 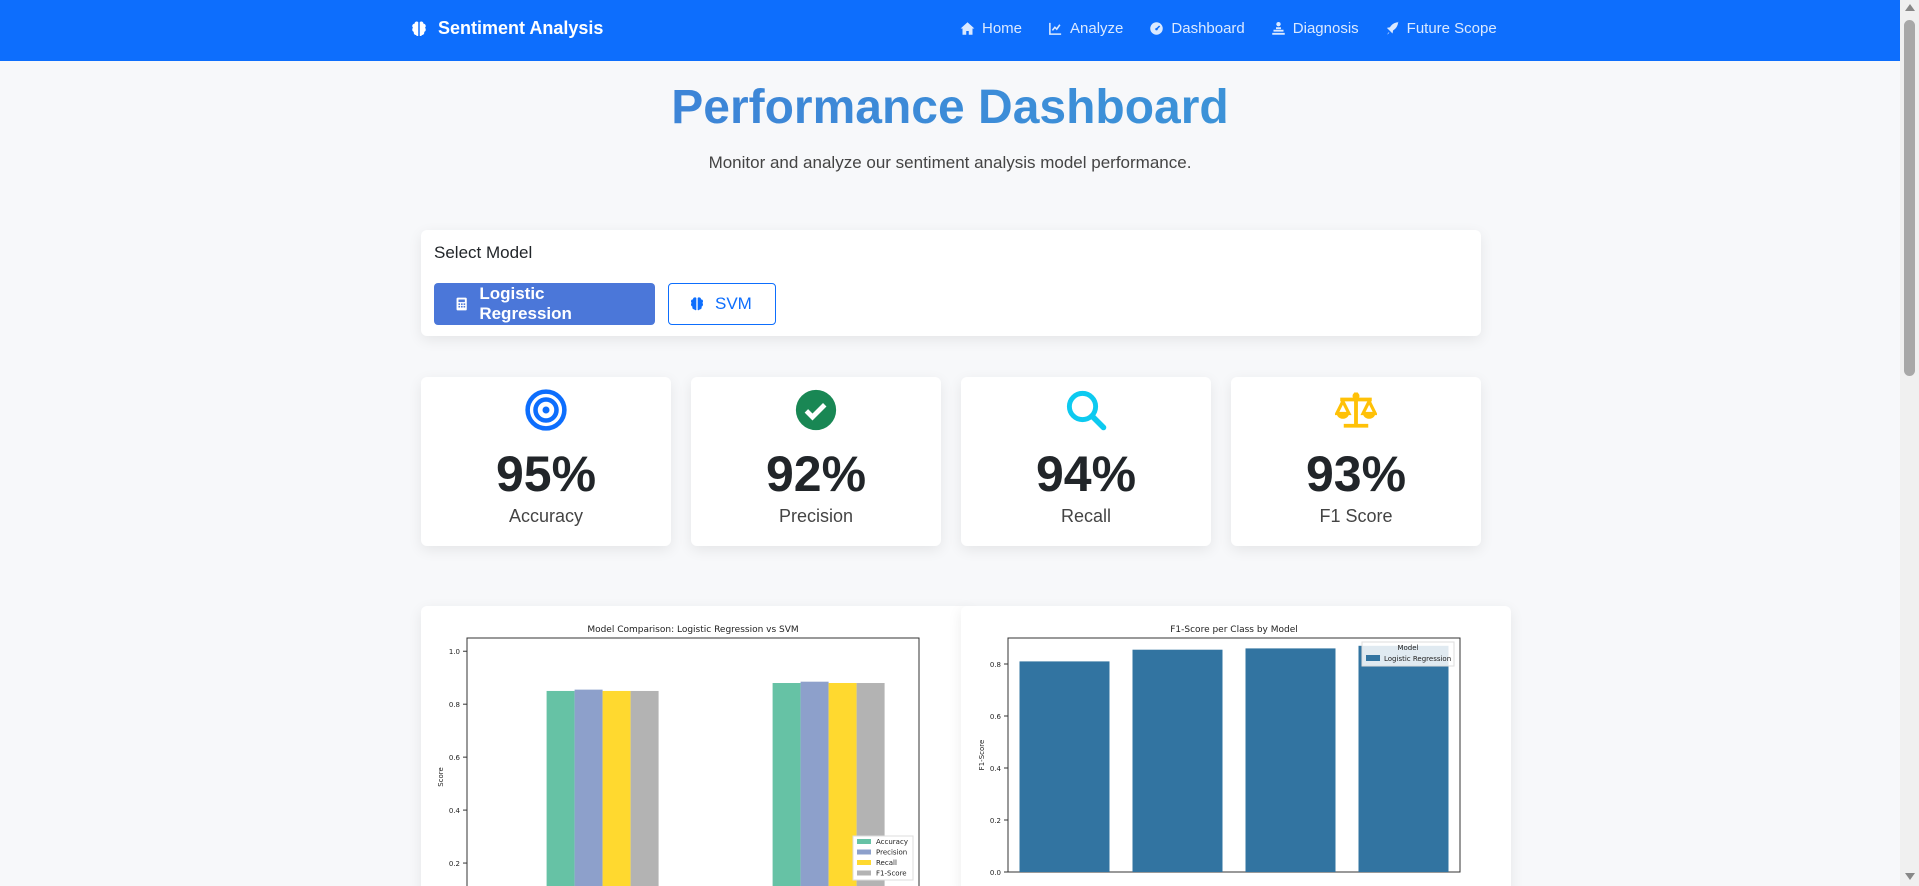 I want to click on svm-button: SVM, so click(x=722, y=304).